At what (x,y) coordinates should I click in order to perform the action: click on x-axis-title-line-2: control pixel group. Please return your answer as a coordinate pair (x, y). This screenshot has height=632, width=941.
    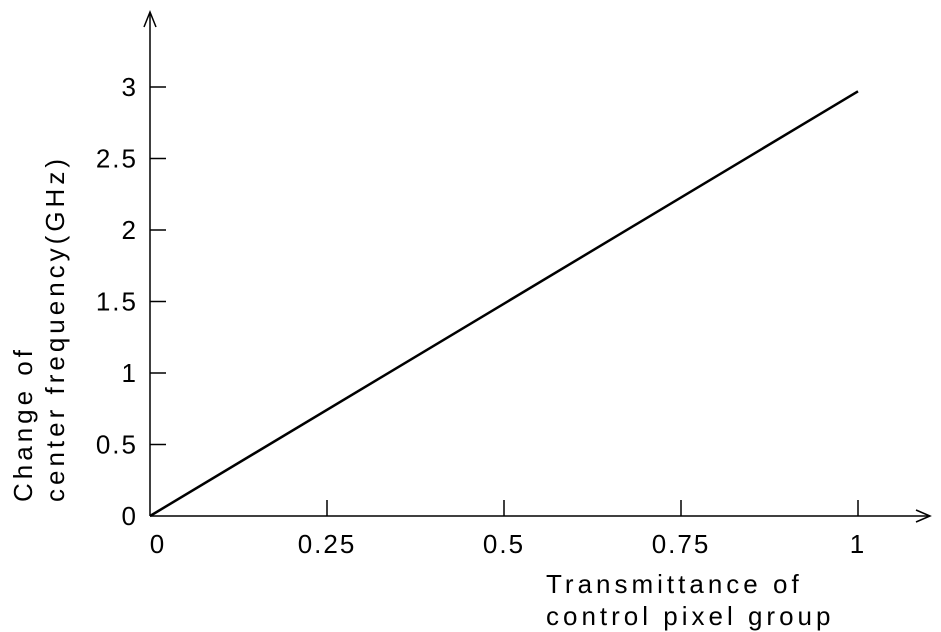
    Looking at the image, I should click on (690, 616).